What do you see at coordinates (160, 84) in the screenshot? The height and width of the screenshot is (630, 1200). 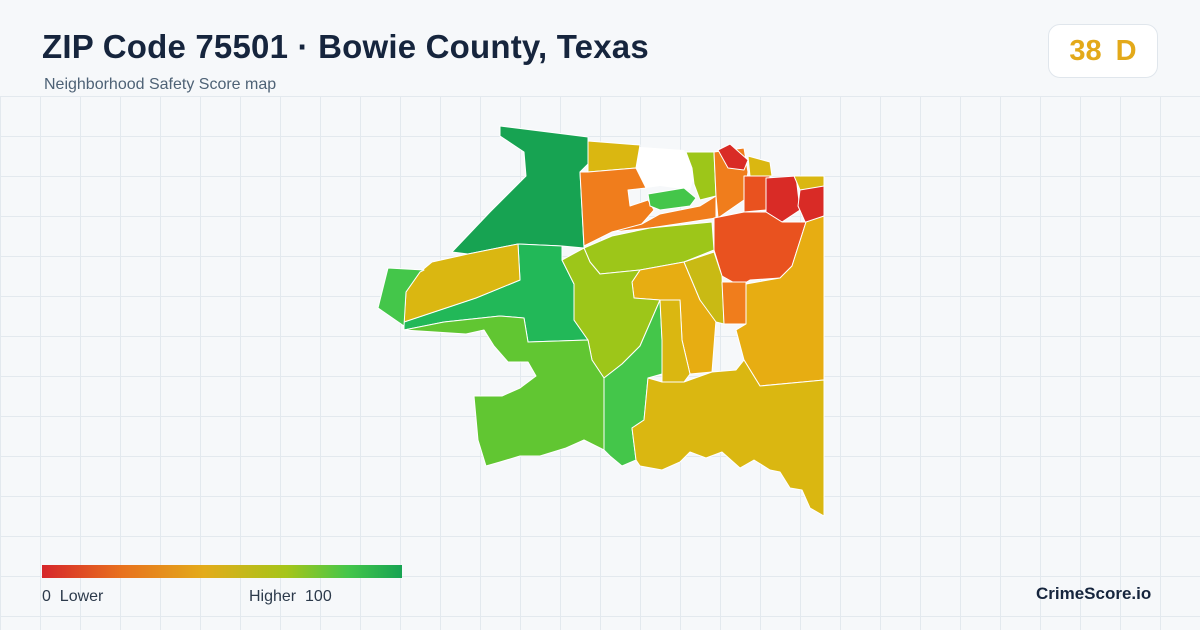 I see `page-subtitle: Neighborhood Safety Score map` at bounding box center [160, 84].